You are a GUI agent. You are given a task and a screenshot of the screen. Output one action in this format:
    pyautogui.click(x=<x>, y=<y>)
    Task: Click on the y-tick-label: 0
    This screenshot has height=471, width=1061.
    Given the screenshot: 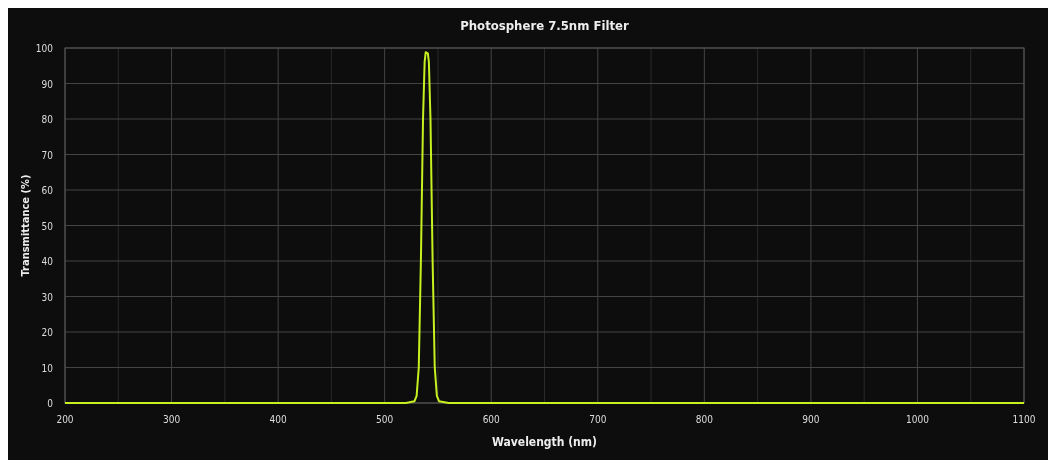 What is the action you would take?
    pyautogui.click(x=50, y=403)
    